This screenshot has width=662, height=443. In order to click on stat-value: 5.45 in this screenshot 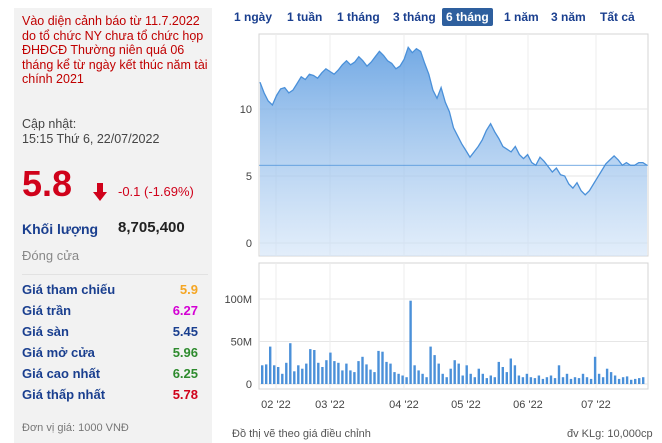, I will do `click(185, 331)`.